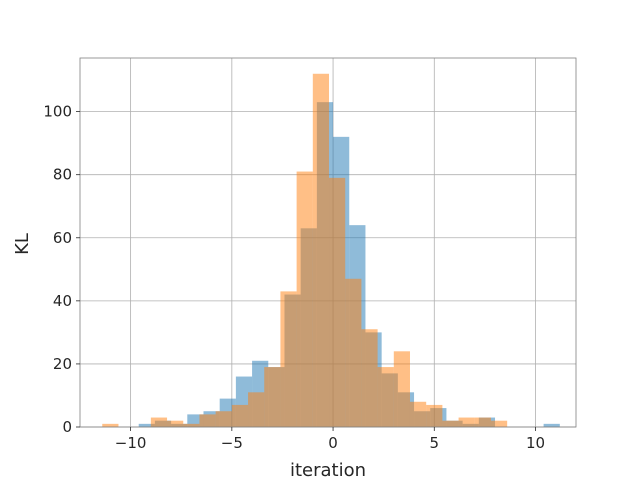 This screenshot has height=480, width=640. What do you see at coordinates (61, 269) in the screenshot?
I see `y-axis-ticks: 0 20 40 60 80 100` at bounding box center [61, 269].